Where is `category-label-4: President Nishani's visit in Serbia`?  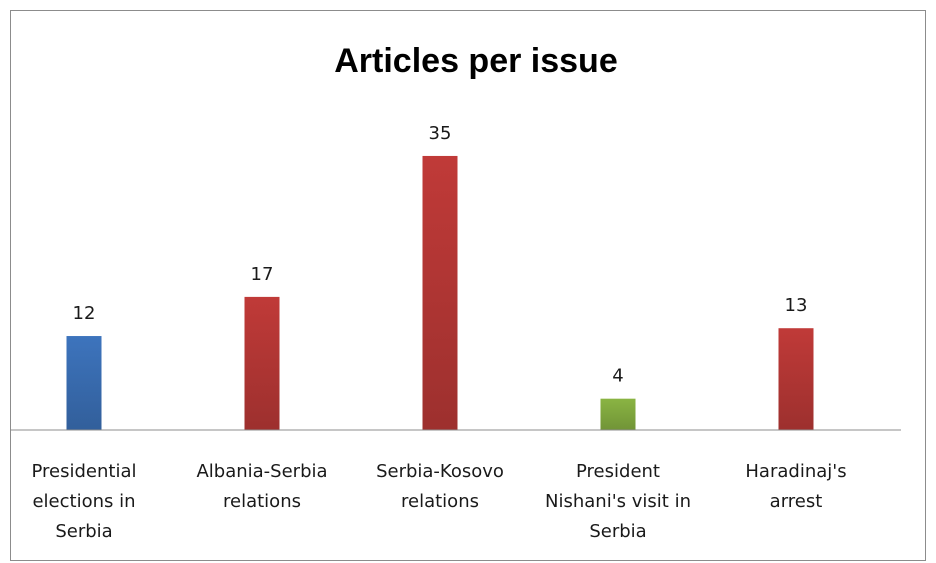 category-label-4: President Nishani's visit in Serbia is located at coordinates (618, 501).